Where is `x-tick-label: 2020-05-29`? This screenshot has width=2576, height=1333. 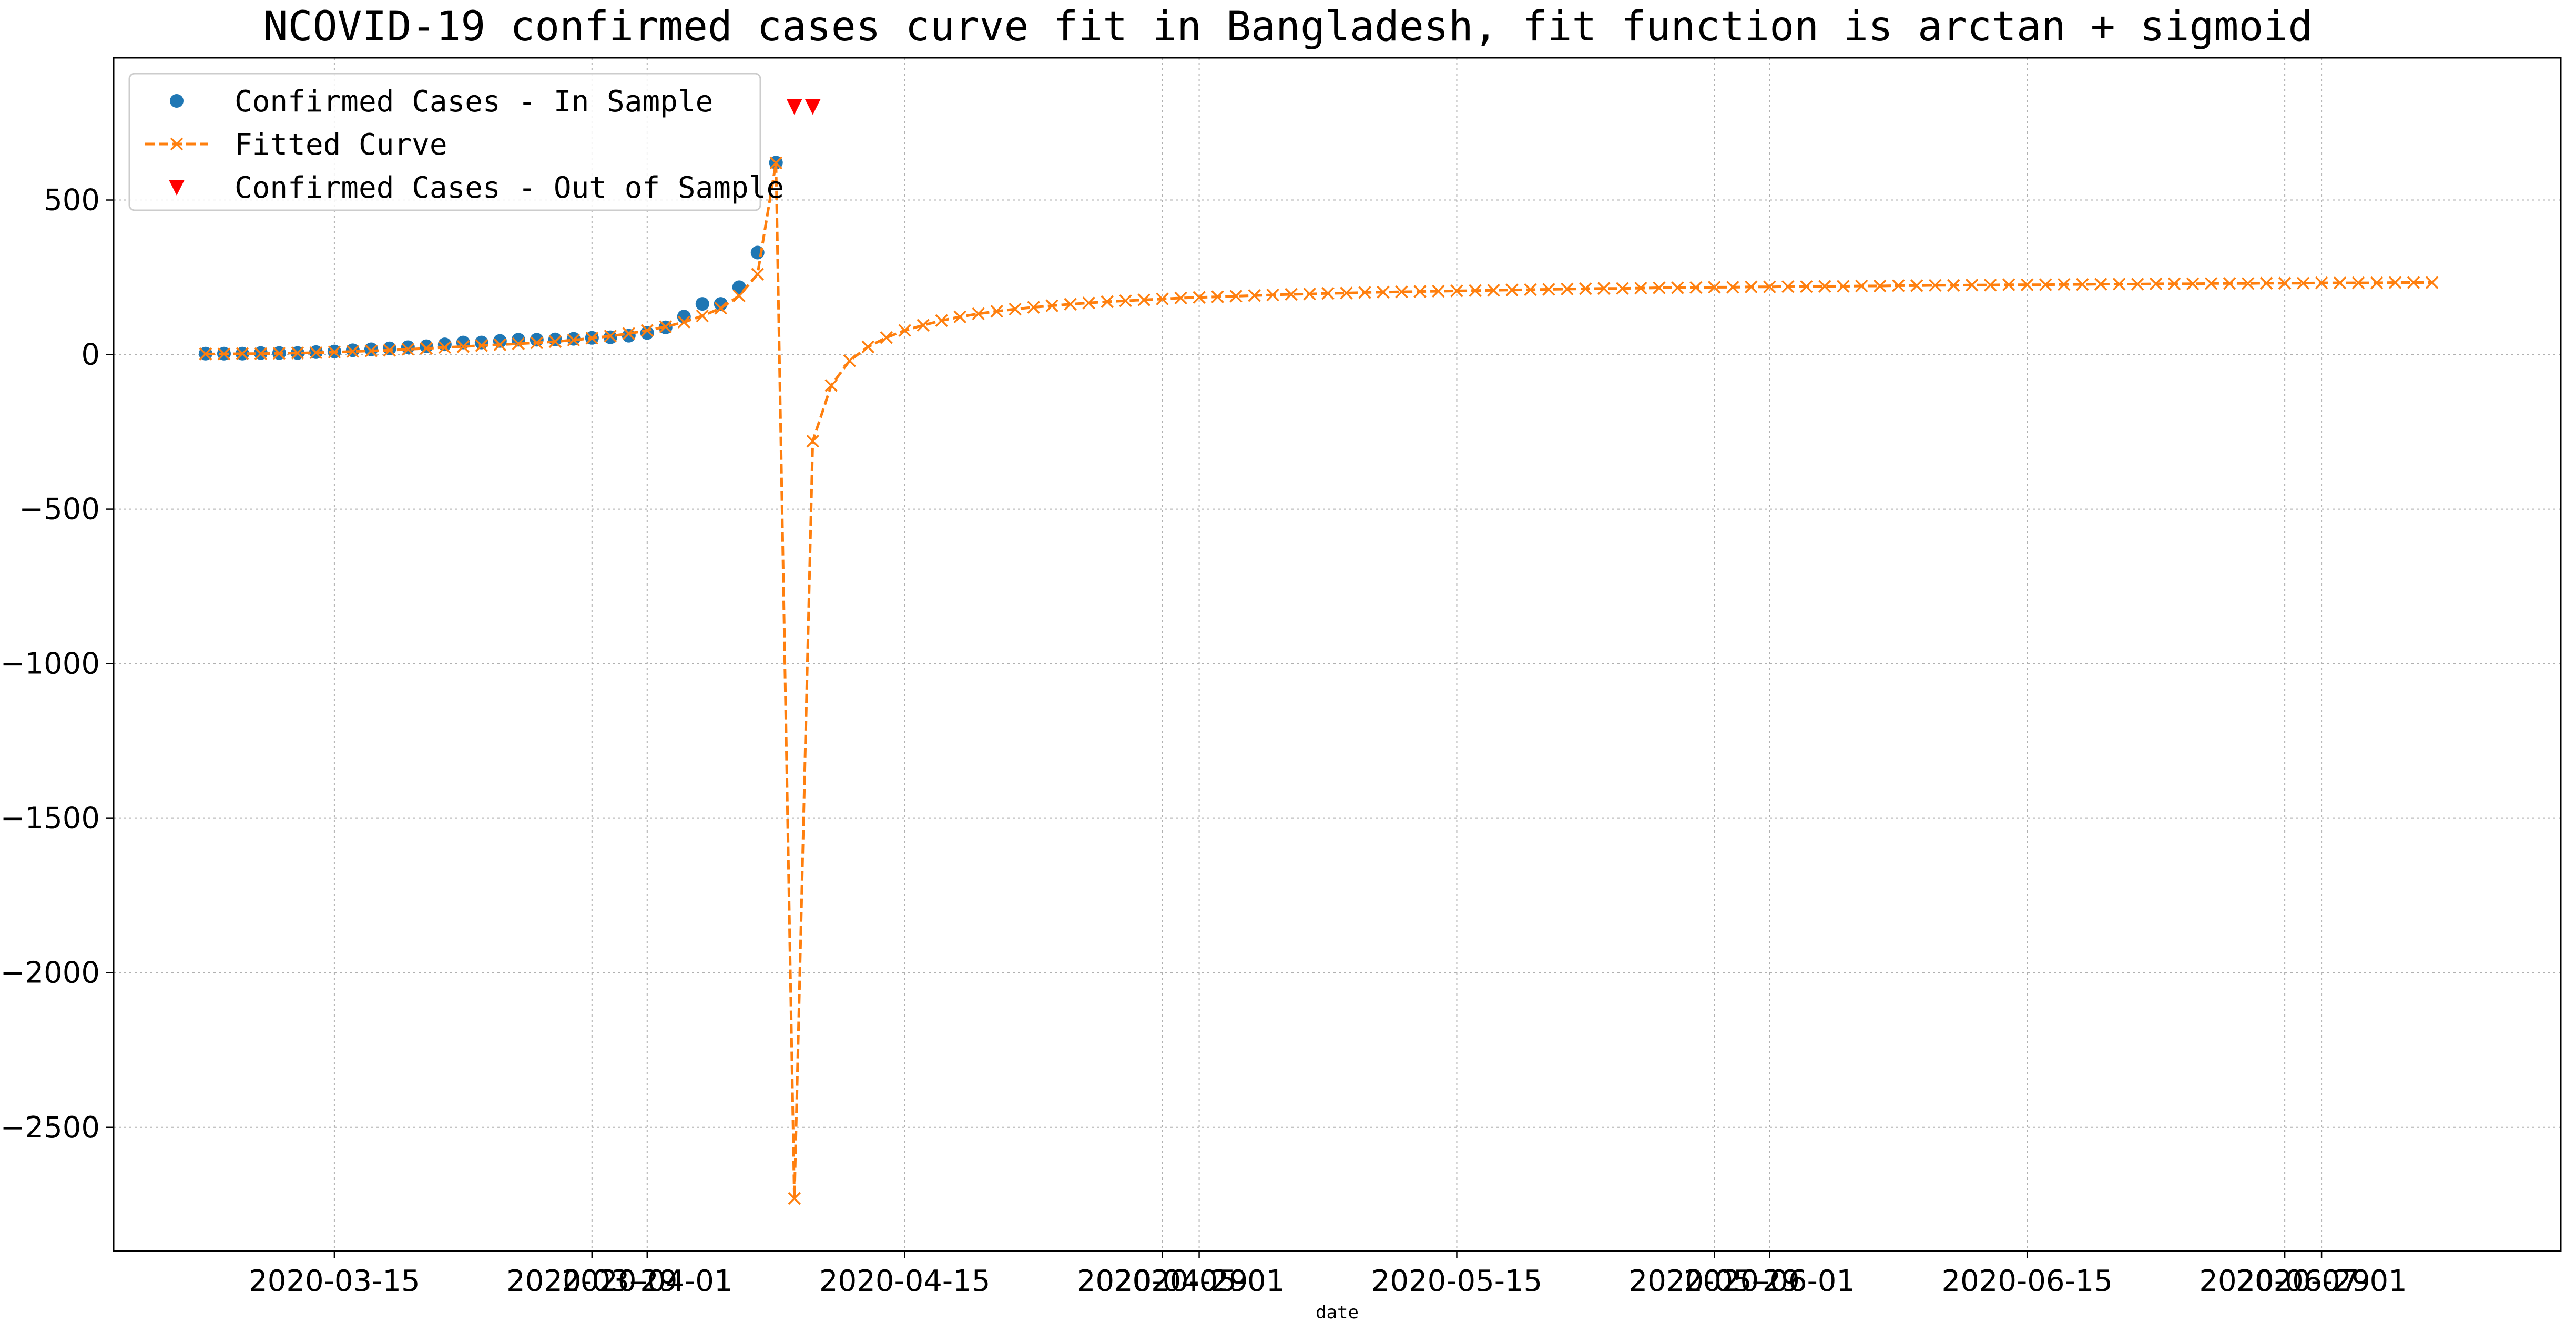
x-tick-label: 2020-05-29 is located at coordinates (1714, 1281).